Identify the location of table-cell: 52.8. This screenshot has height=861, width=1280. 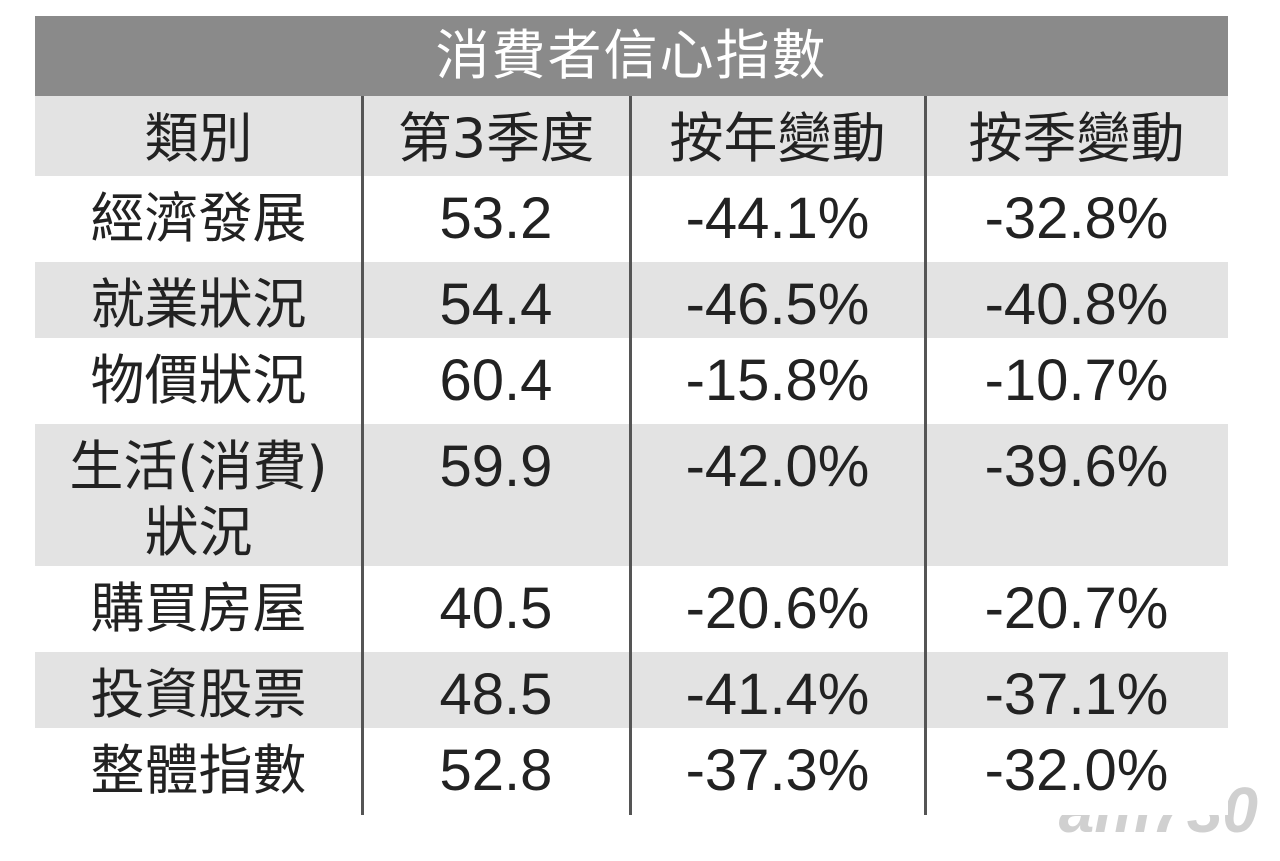
(496, 770).